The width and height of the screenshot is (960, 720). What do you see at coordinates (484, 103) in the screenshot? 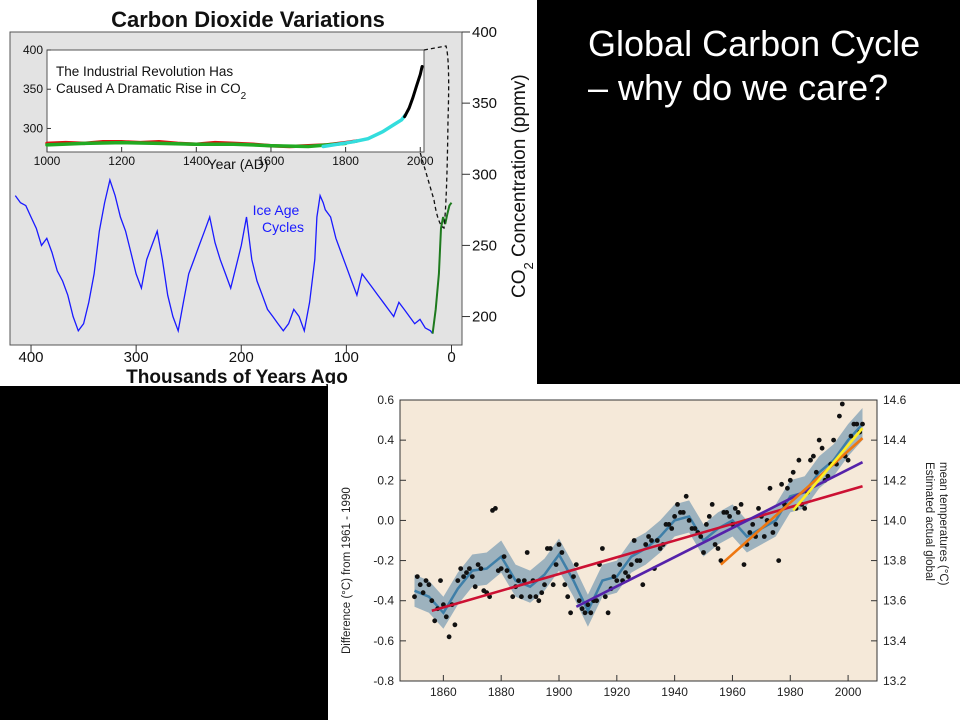
I see `co2-y-tick-label: 350` at bounding box center [484, 103].